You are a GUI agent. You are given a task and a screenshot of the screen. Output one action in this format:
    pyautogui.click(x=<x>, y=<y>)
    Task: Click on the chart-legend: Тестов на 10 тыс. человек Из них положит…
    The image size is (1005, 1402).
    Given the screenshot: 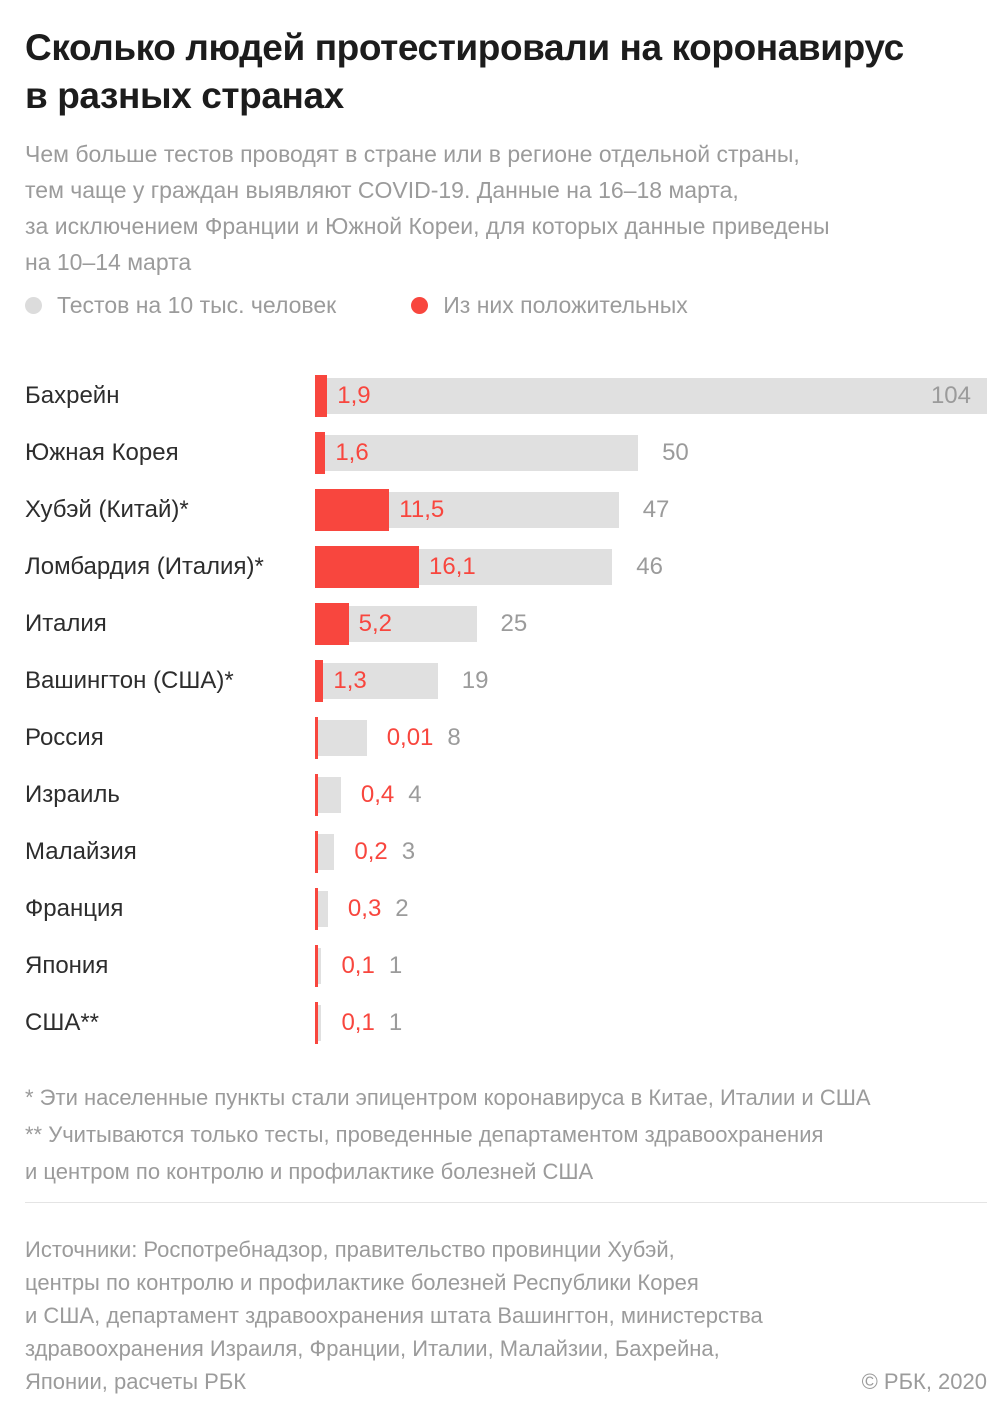 What is the action you would take?
    pyautogui.click(x=506, y=305)
    